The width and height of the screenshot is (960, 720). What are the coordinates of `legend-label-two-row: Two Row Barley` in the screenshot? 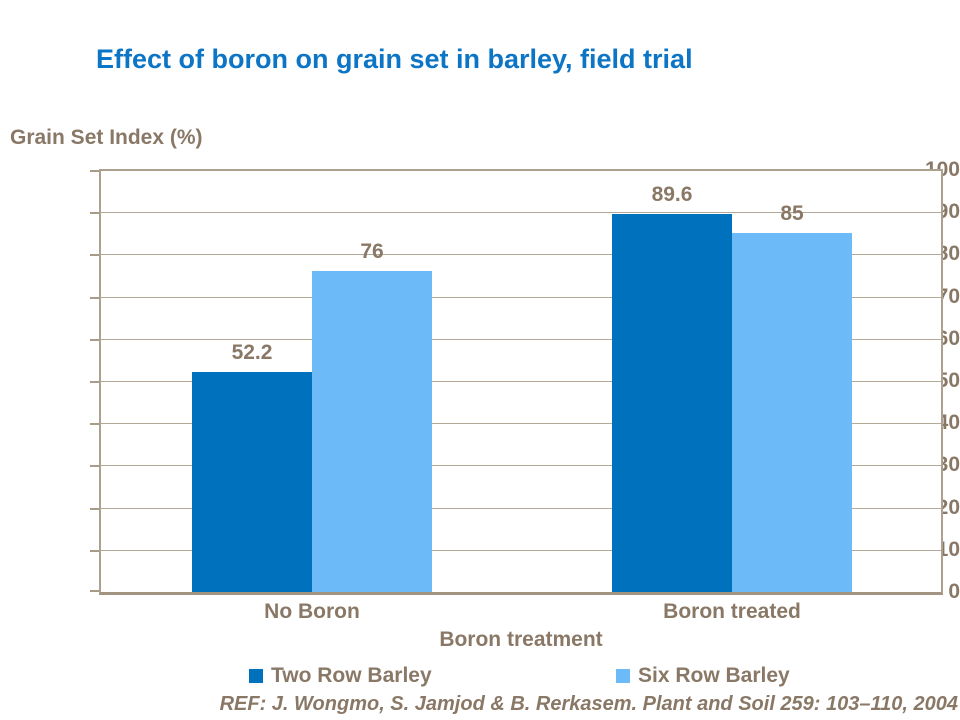 It's located at (351, 675).